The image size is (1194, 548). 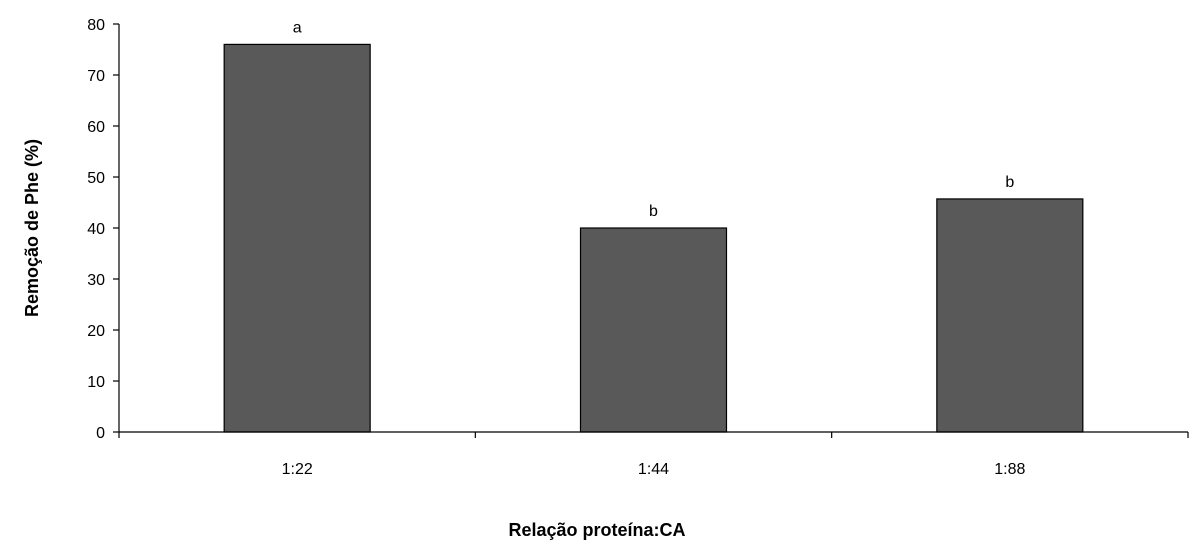 I want to click on y-tick-label: 10, so click(x=96, y=382).